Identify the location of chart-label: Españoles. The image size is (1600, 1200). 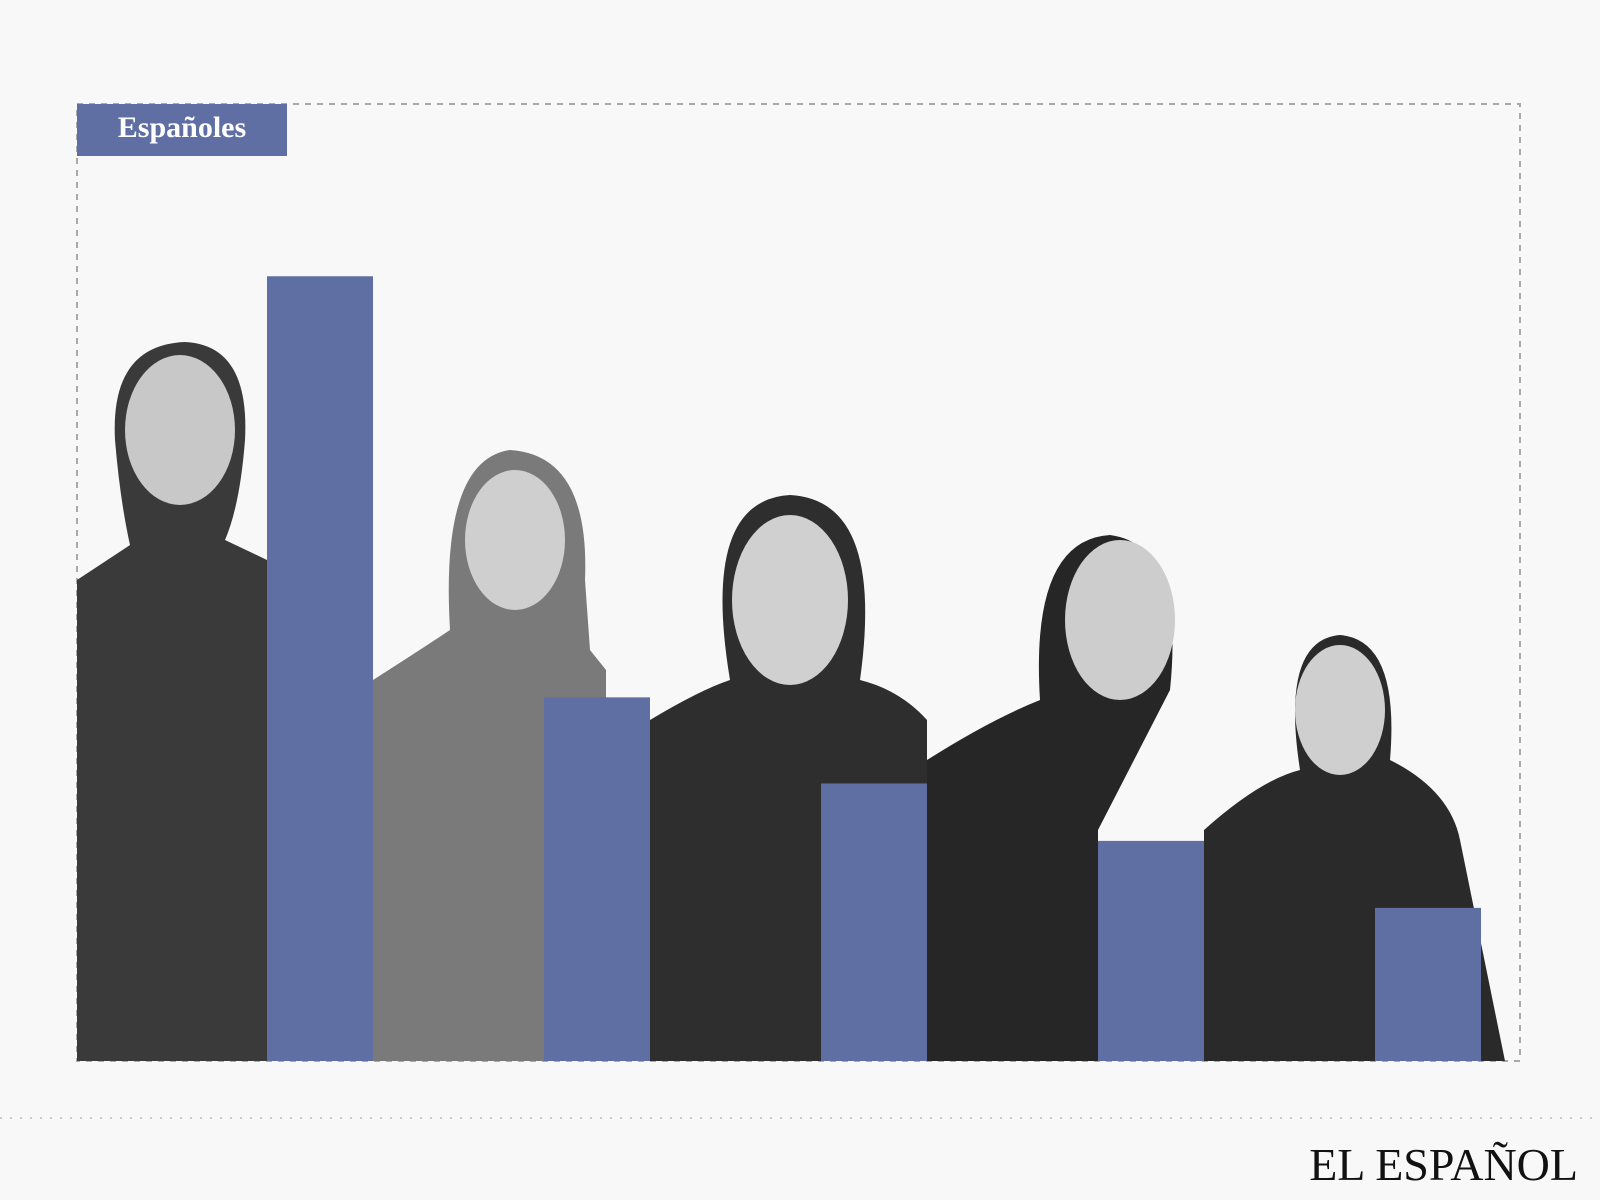
(182, 127).